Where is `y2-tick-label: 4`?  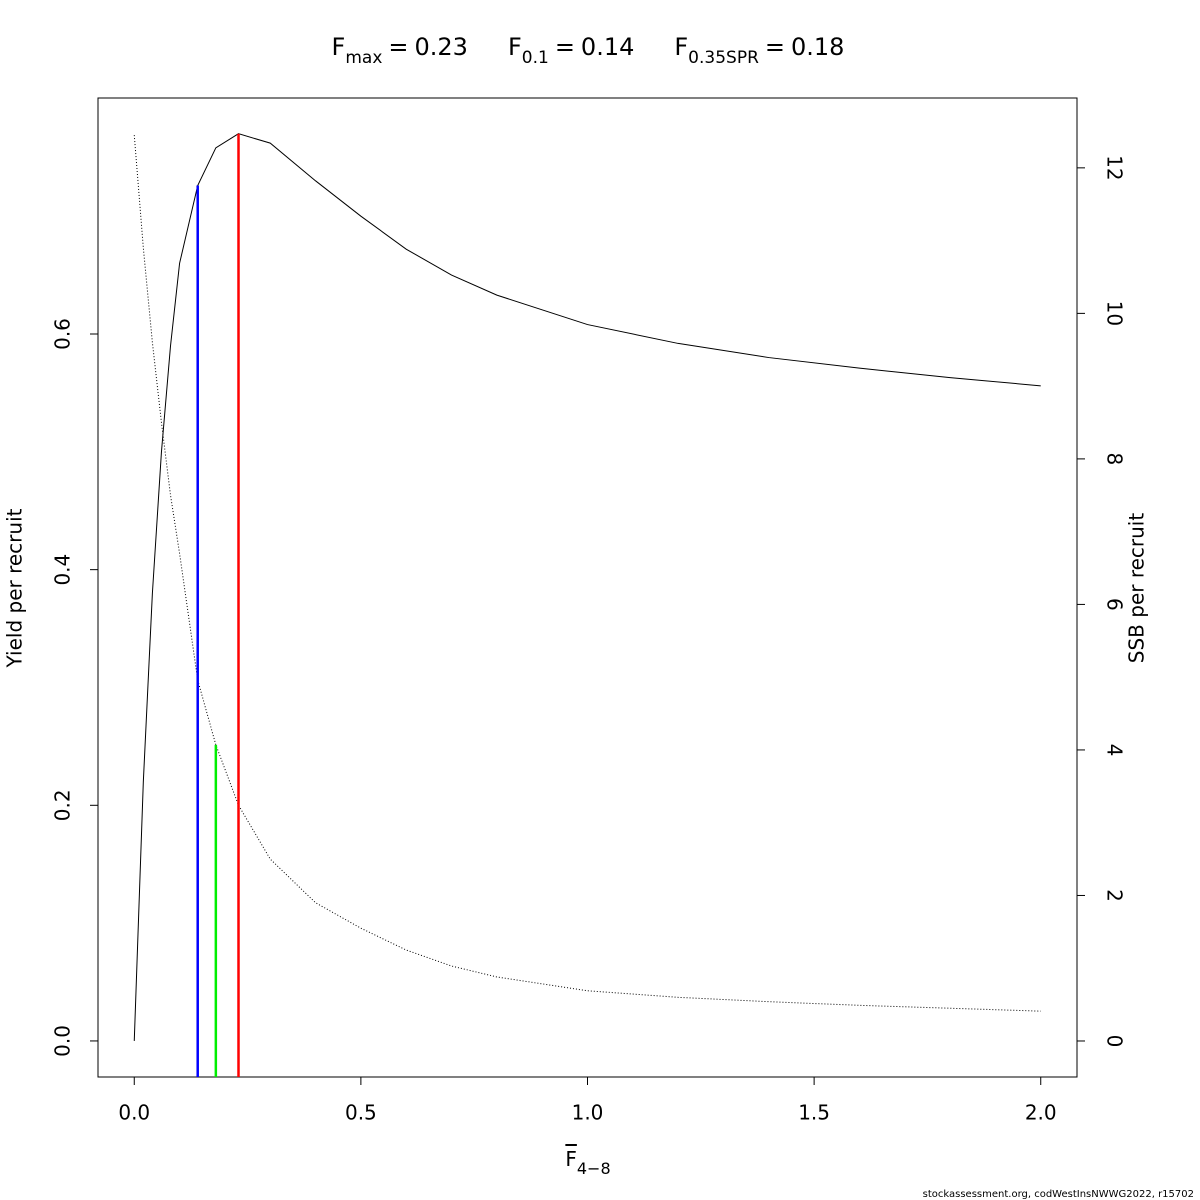 y2-tick-label: 4 is located at coordinates (1115, 750).